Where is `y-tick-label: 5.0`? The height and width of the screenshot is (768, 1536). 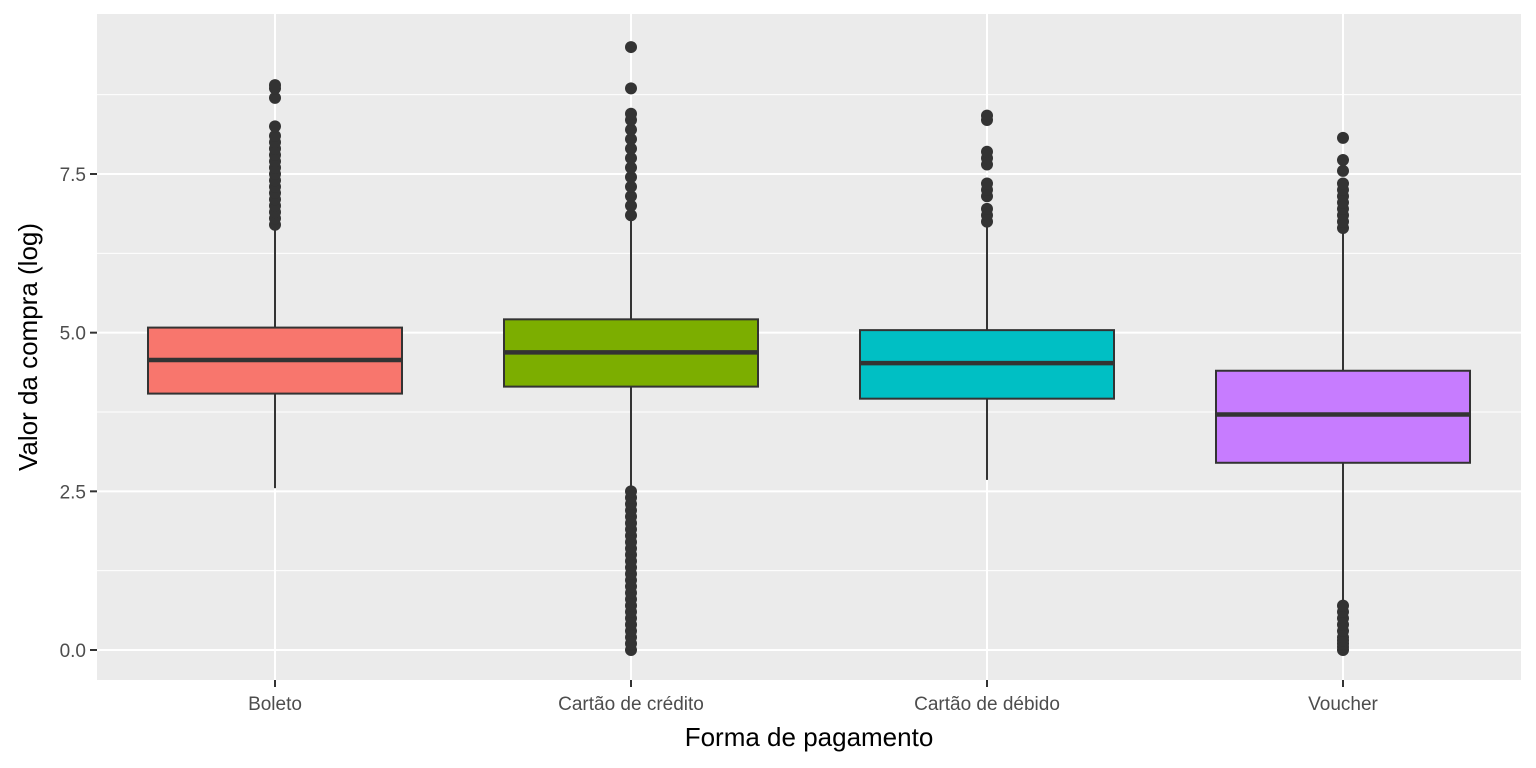
y-tick-label: 5.0 is located at coordinates (73, 334).